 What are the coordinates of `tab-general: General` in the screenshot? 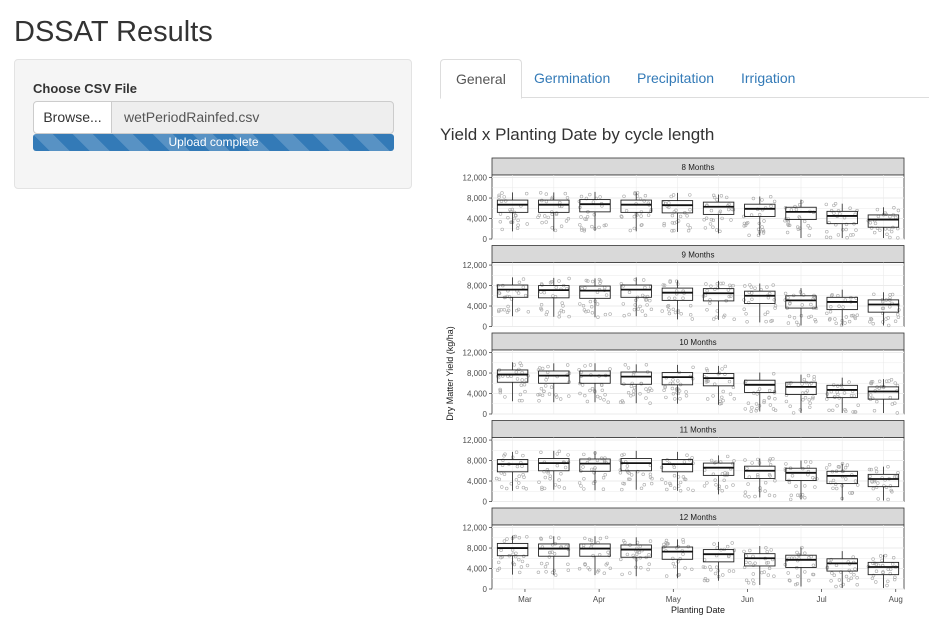 It's located at (481, 79).